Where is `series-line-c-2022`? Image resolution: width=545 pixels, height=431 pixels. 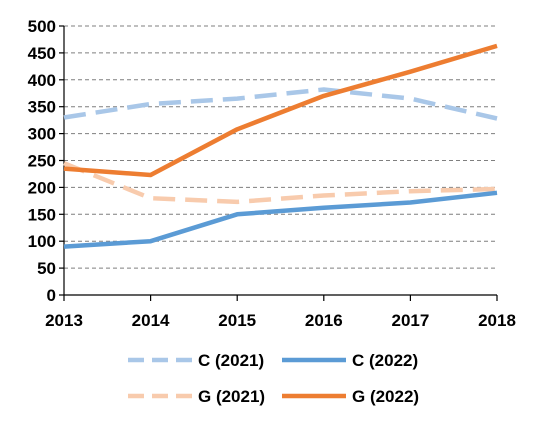 series-line-c-2022 is located at coordinates (280, 219).